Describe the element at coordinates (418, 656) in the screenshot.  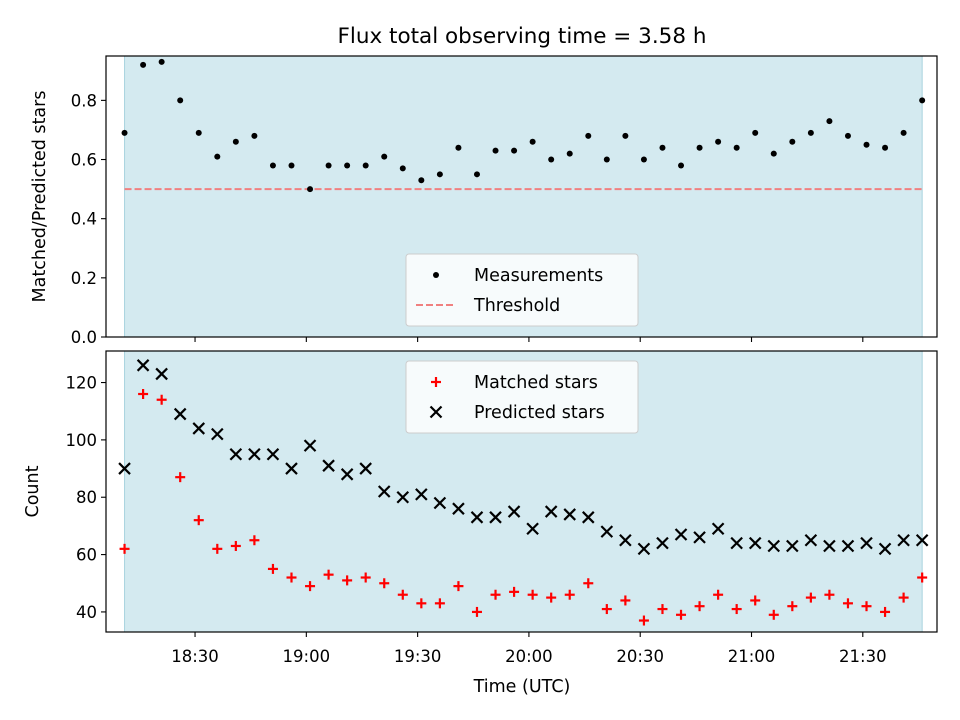
I see `x-tick-label: 19:30` at that location.